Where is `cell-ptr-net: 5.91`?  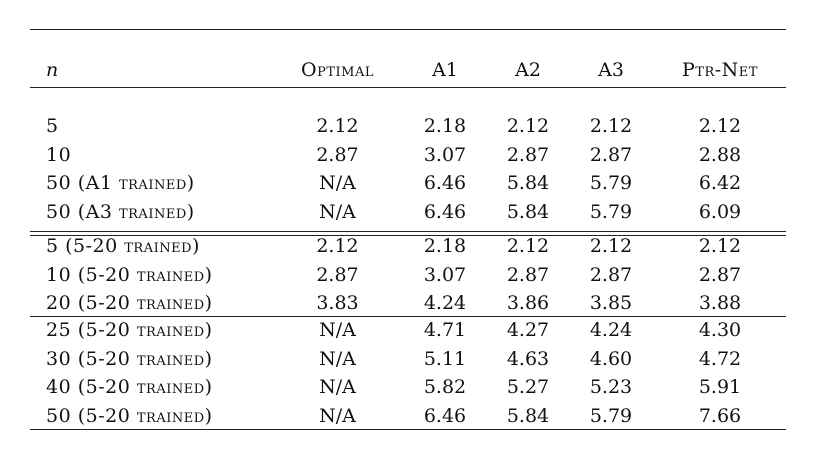
cell-ptr-net: 5.91 is located at coordinates (720, 387).